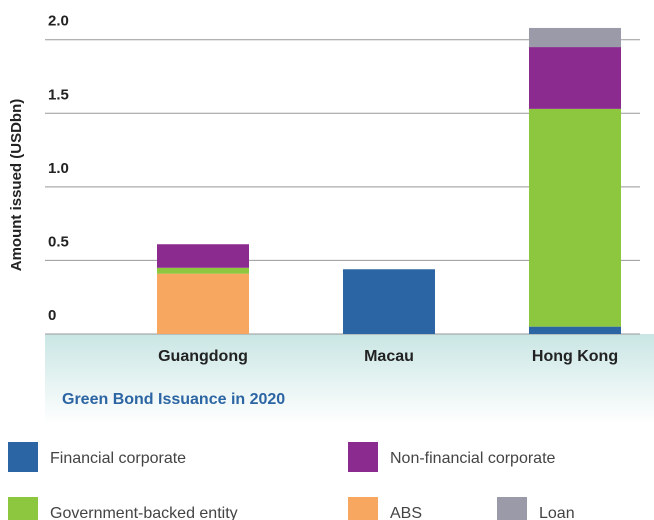  Describe the element at coordinates (52, 315) in the screenshot. I see `y-tick-label: 0` at that location.